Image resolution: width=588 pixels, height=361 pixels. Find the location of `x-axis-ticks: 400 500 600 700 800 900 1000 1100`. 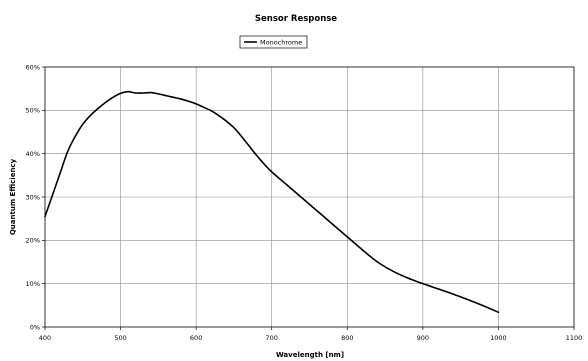

x-axis-ticks: 400 500 600 700 800 900 1000 1100 is located at coordinates (310, 334).